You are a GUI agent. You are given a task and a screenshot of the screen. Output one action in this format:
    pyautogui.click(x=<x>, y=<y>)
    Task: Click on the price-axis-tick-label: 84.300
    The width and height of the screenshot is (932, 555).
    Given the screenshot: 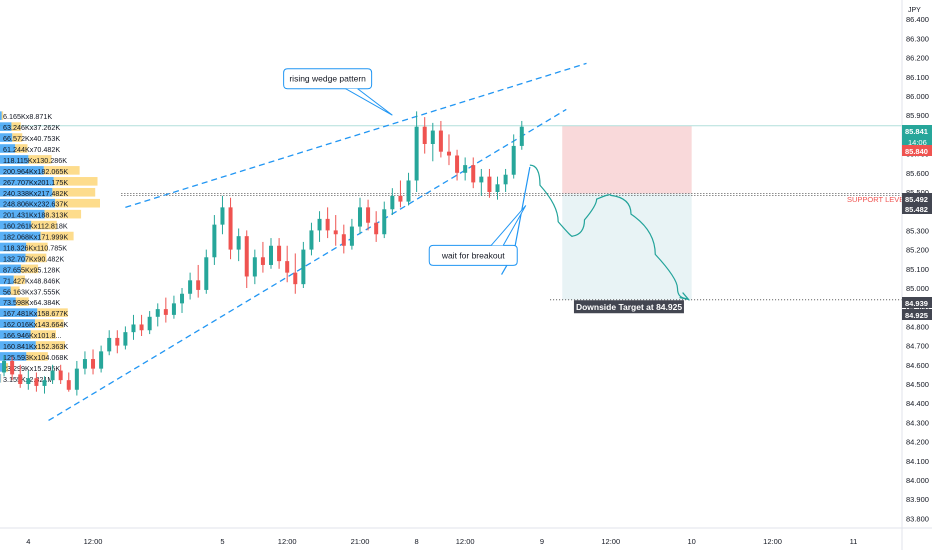 What is the action you would take?
    pyautogui.click(x=917, y=422)
    